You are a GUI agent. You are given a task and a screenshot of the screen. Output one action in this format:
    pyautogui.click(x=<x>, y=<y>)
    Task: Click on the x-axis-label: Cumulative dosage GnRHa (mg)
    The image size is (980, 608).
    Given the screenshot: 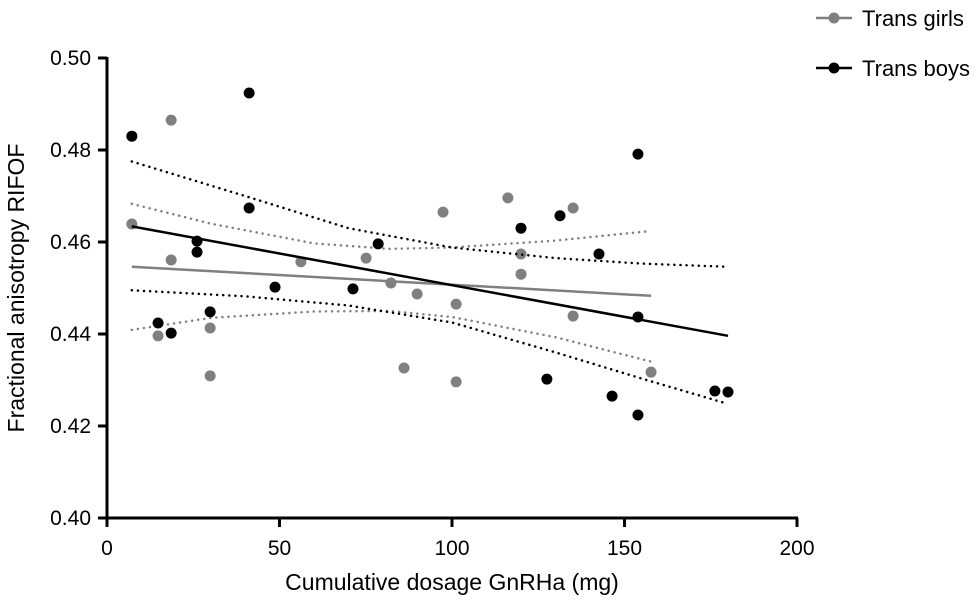 What is the action you would take?
    pyautogui.click(x=452, y=582)
    